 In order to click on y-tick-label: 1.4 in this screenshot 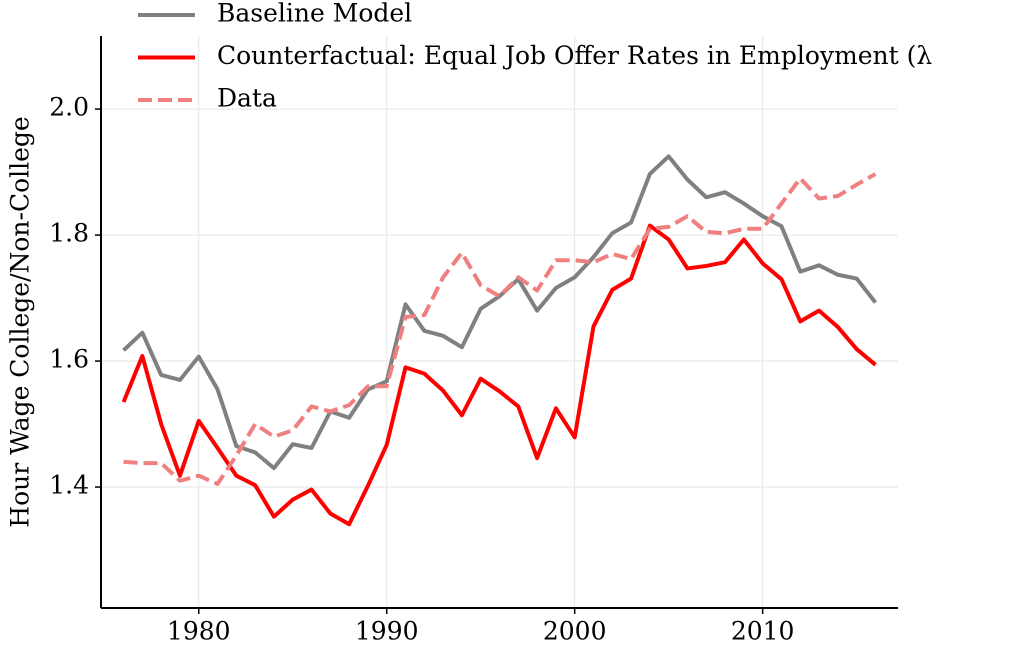, I will do `click(69, 485)`.